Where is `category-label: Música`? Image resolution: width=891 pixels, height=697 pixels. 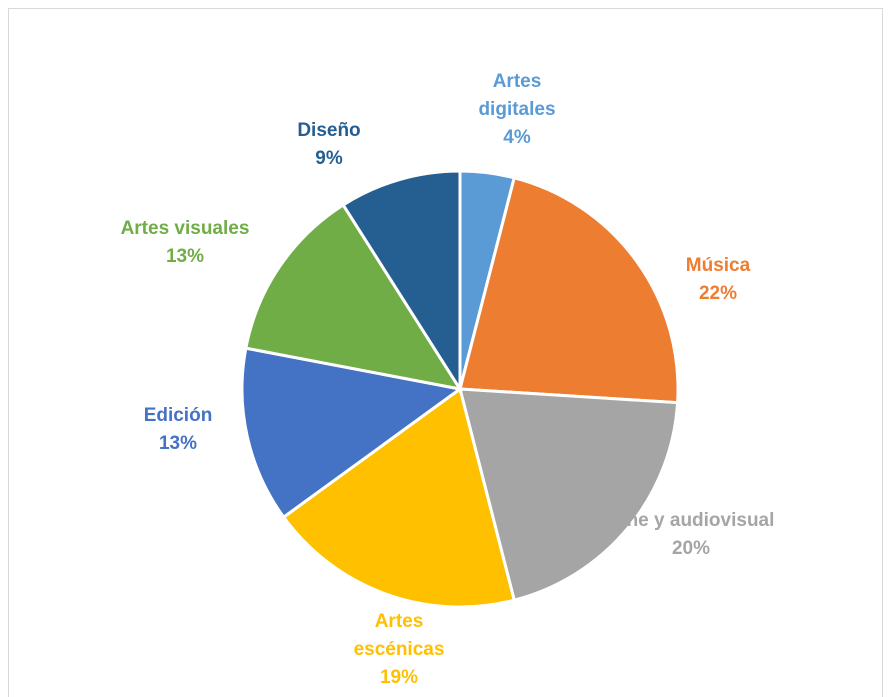 category-label: Música is located at coordinates (718, 265).